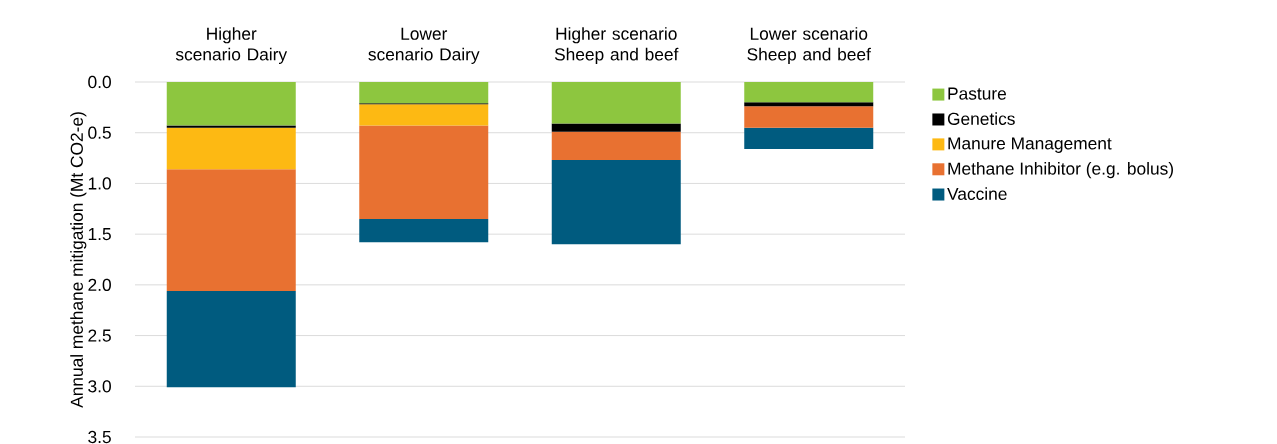 The image size is (1277, 444). I want to click on y-tick-label: 2.0, so click(99, 284).